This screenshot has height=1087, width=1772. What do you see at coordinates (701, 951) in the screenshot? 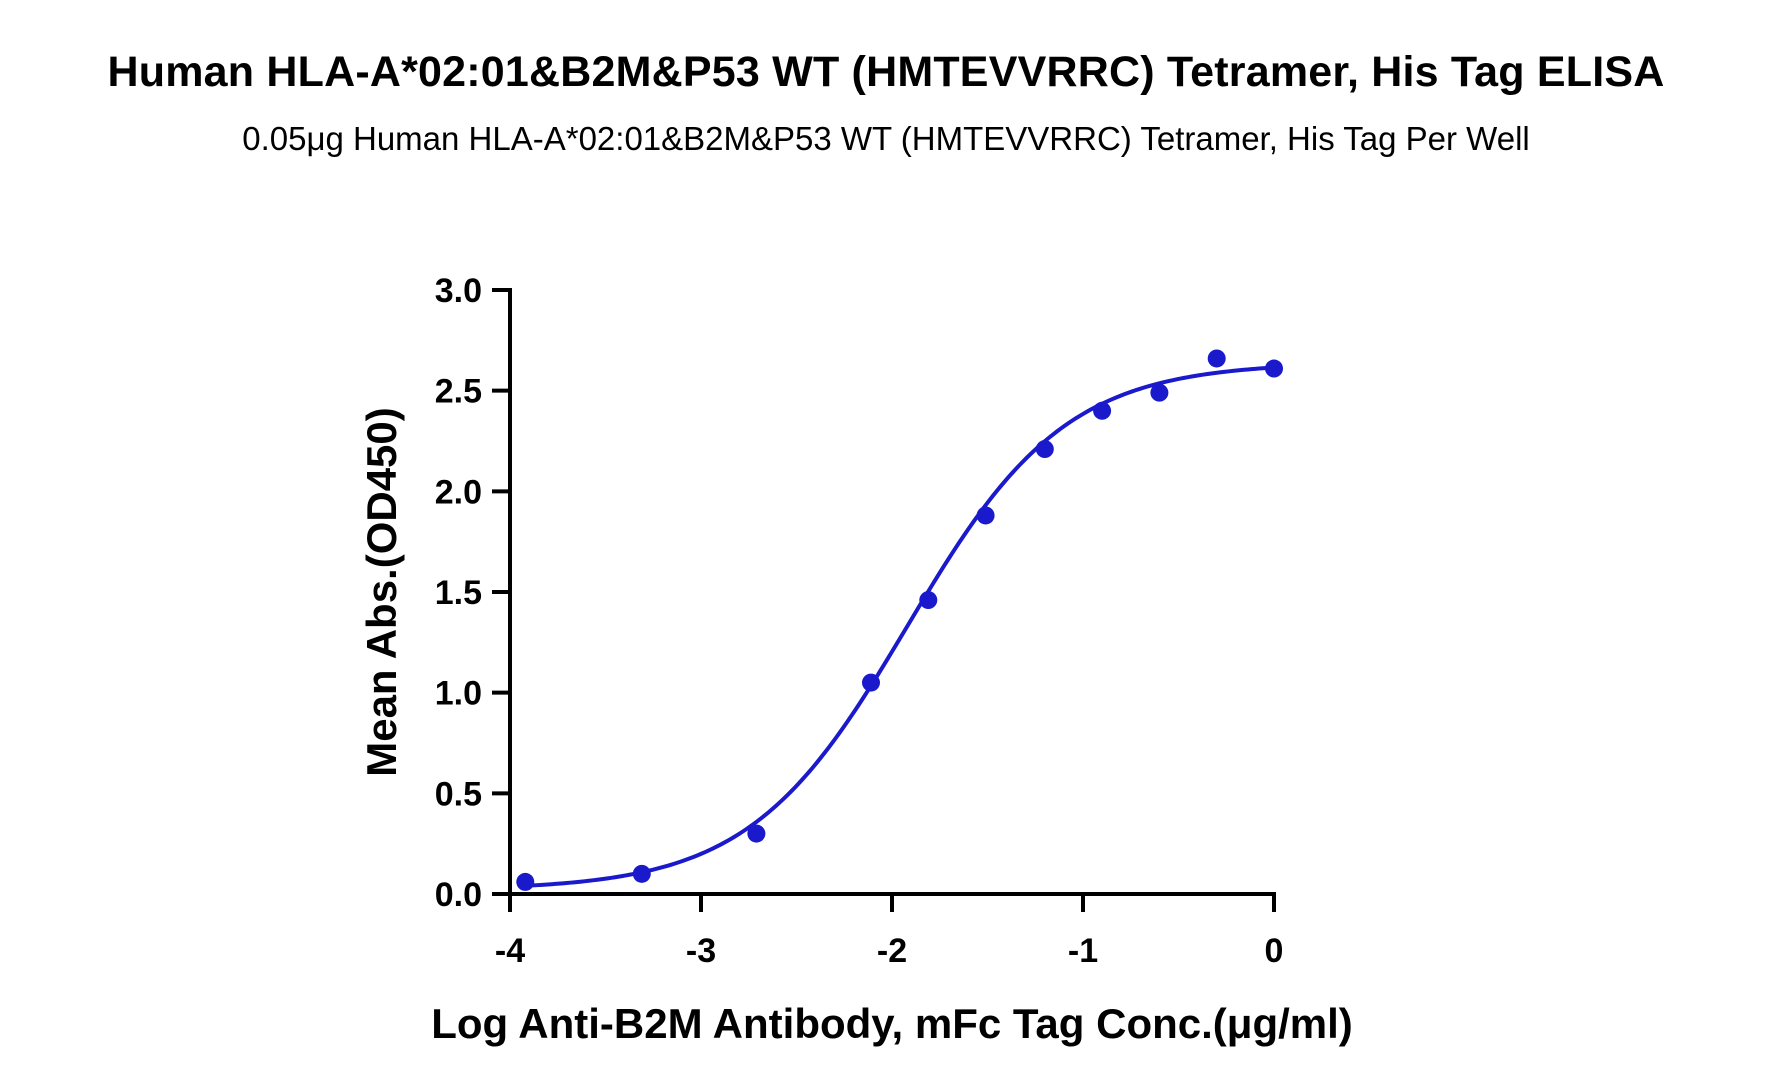
I see `x-tick-label: -3` at bounding box center [701, 951].